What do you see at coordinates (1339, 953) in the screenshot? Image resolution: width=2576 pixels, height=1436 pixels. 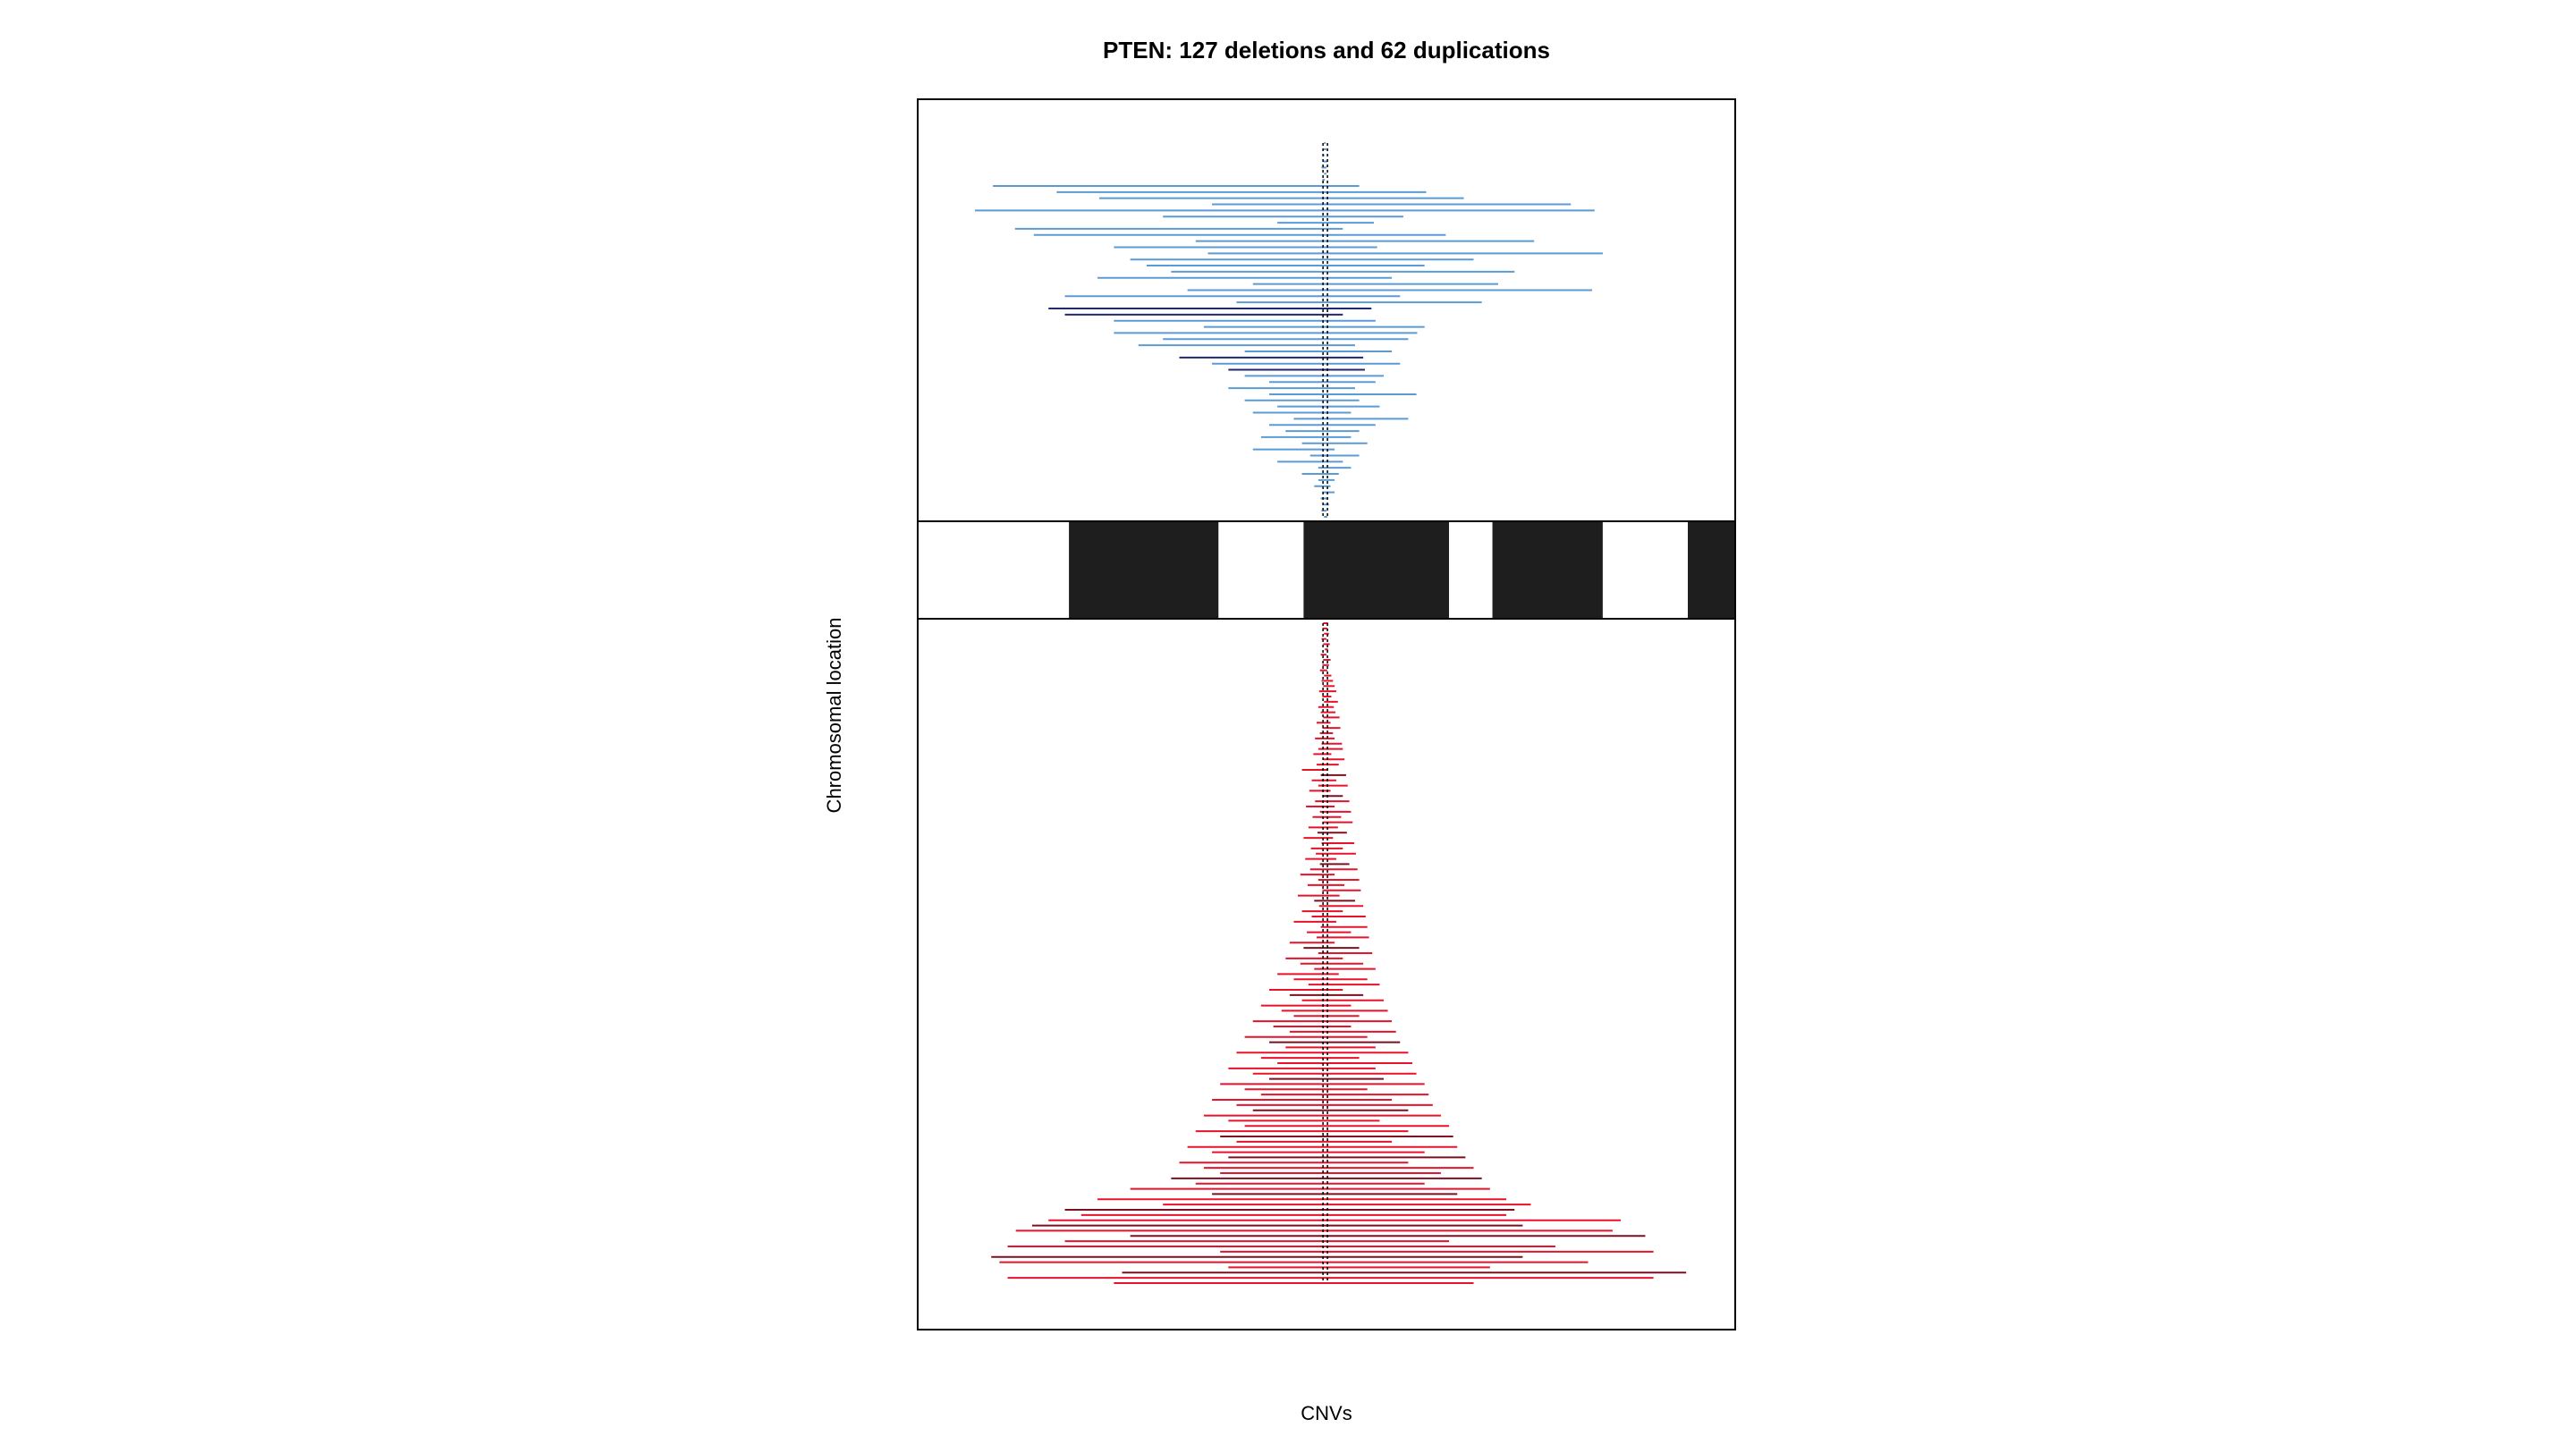 I see `deletions-panel` at bounding box center [1339, 953].